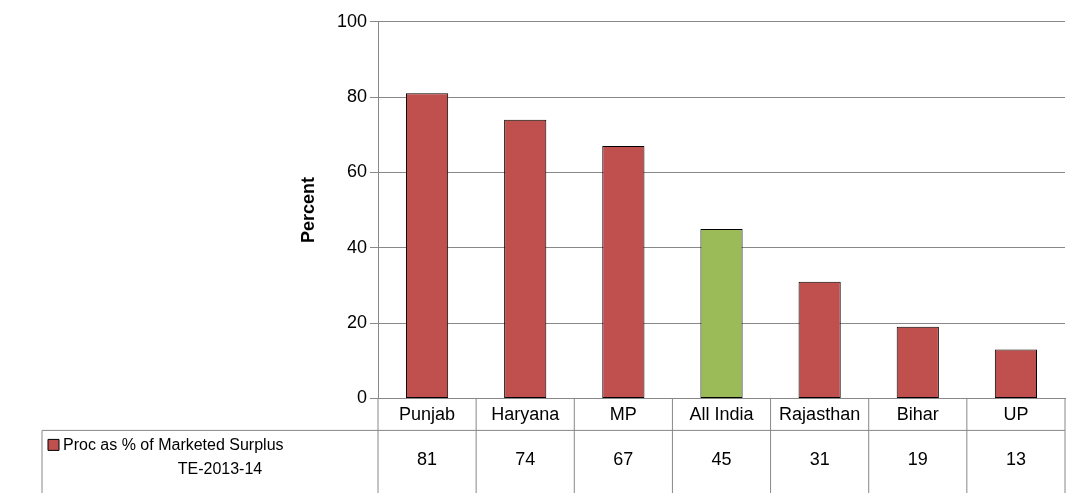 This screenshot has width=1066, height=493. I want to click on x-tick-label: Punjab, so click(427, 414).